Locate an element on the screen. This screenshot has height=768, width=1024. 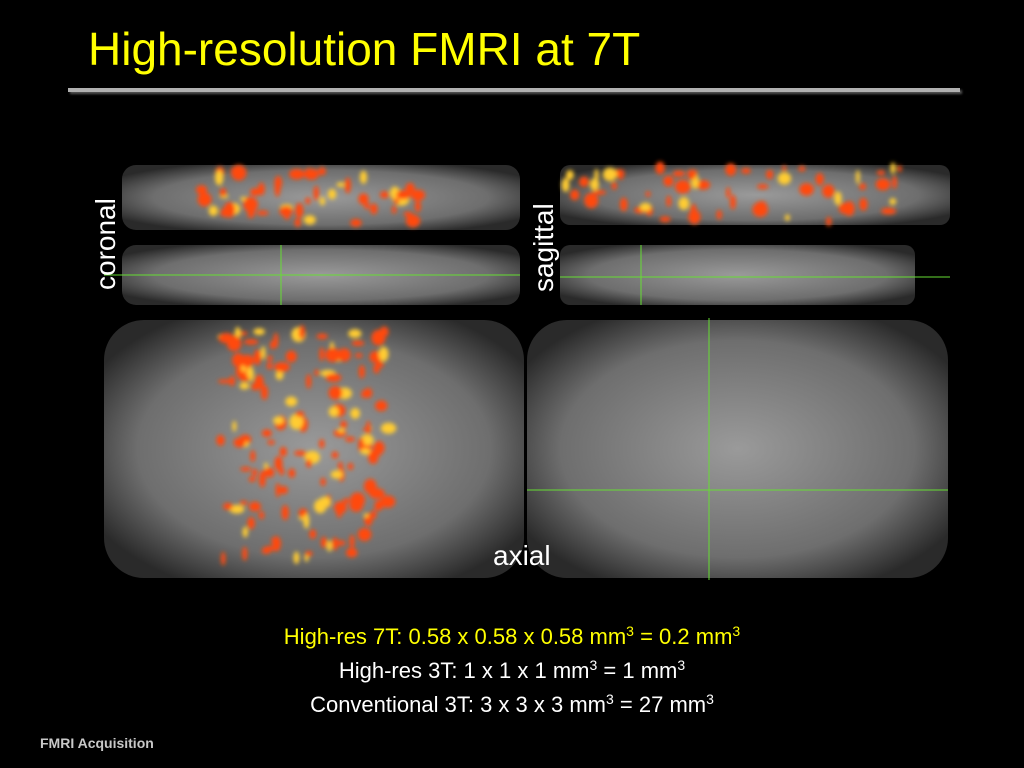
text: = 0.2 mm is located at coordinates (683, 636).